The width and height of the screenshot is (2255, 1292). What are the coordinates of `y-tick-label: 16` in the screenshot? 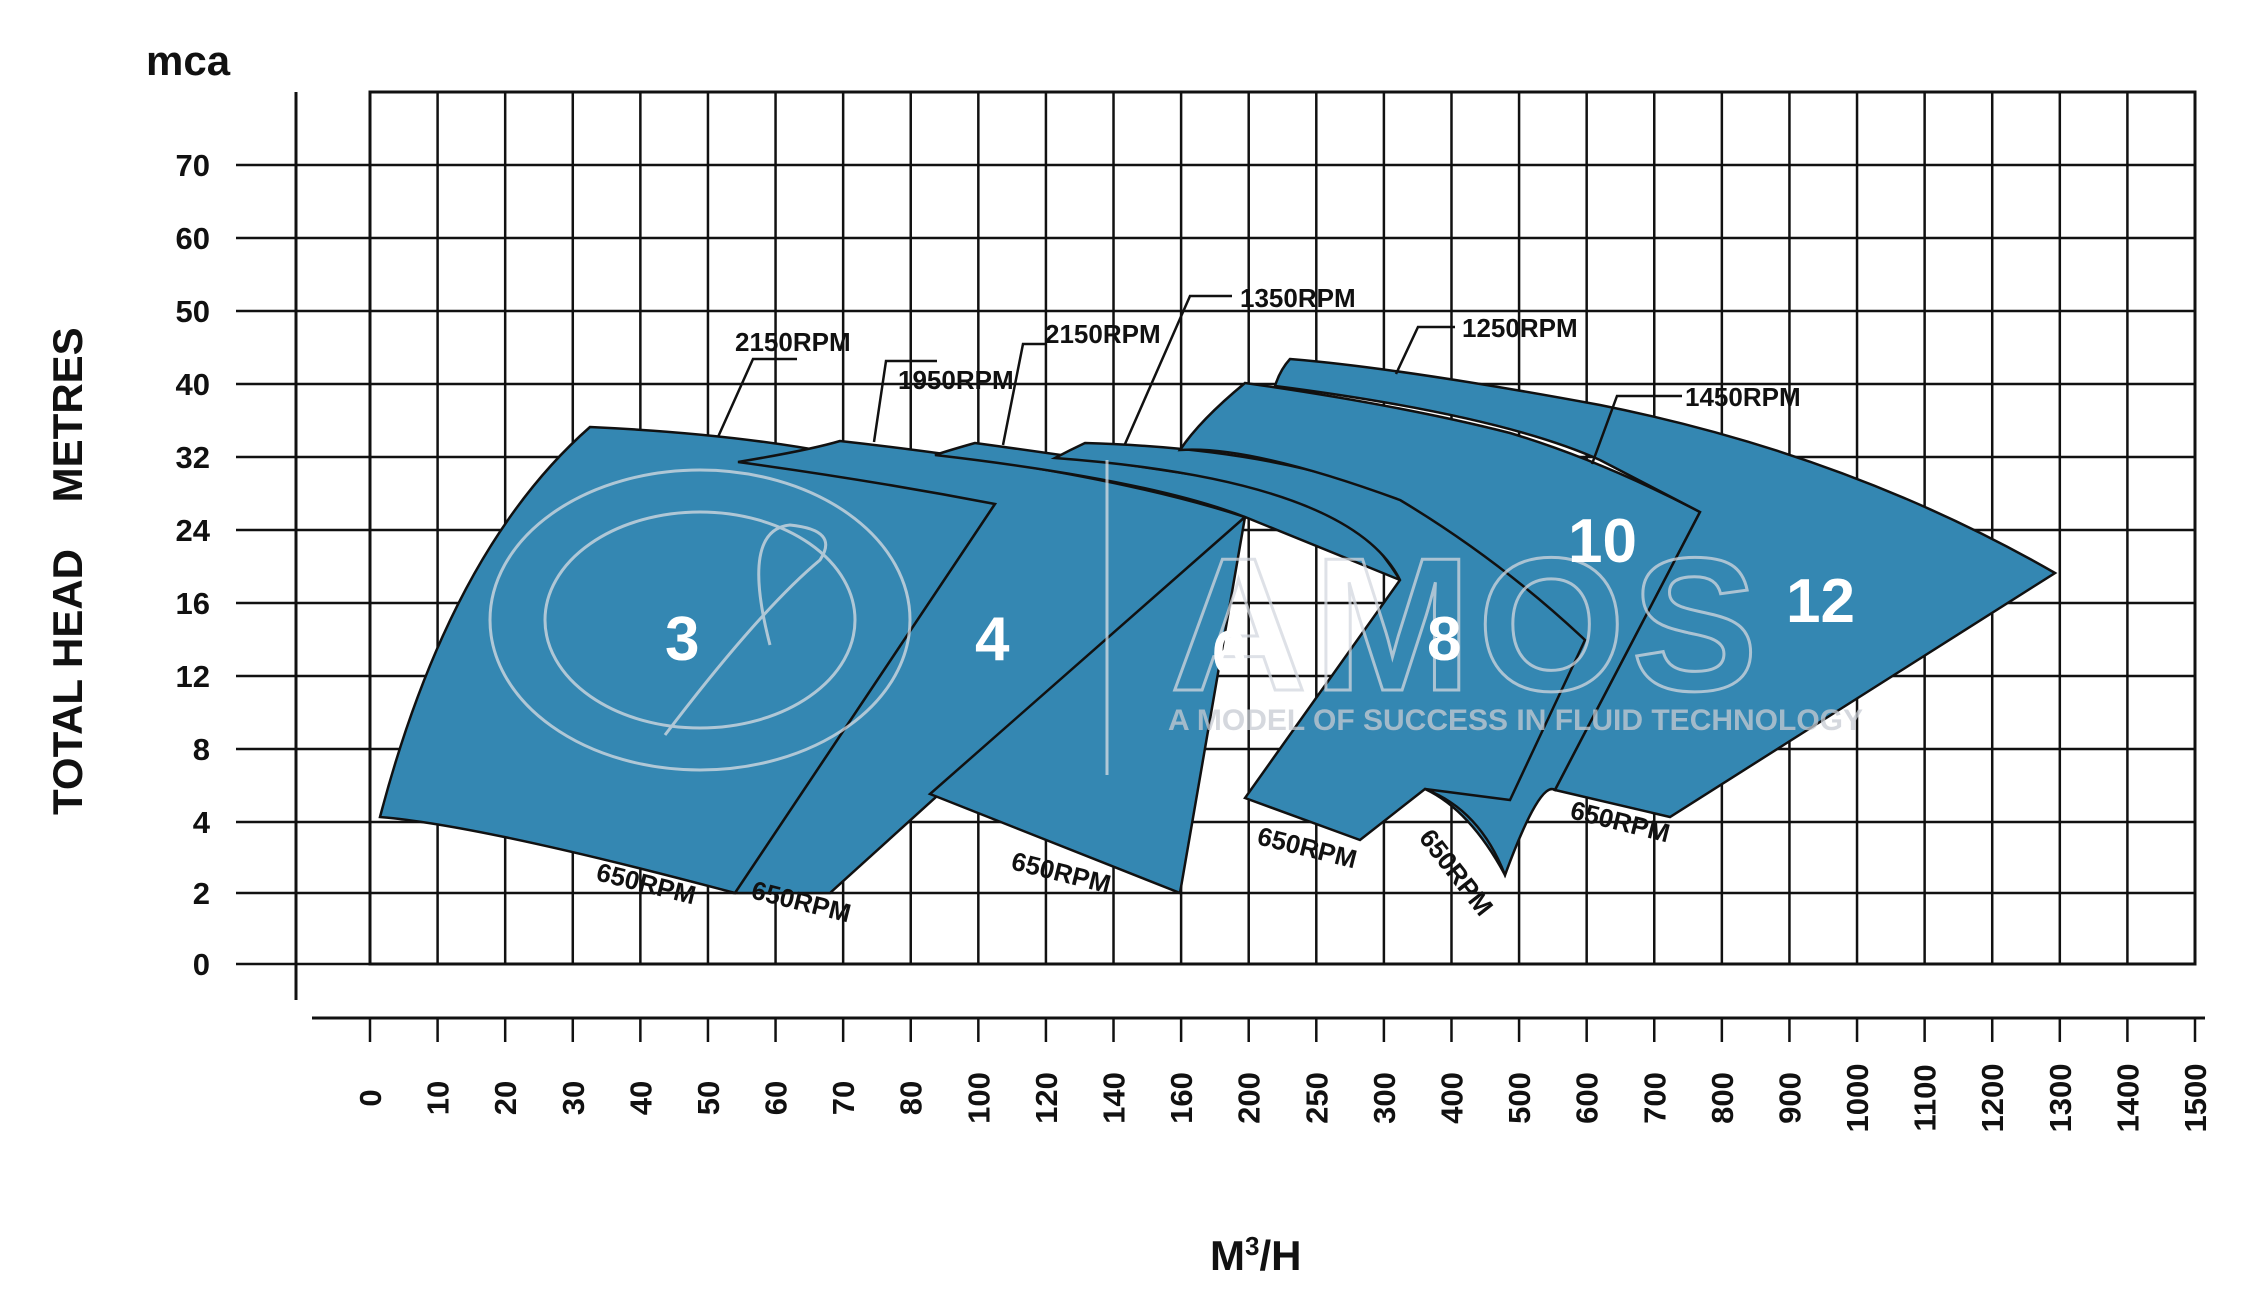 It's located at (193, 603).